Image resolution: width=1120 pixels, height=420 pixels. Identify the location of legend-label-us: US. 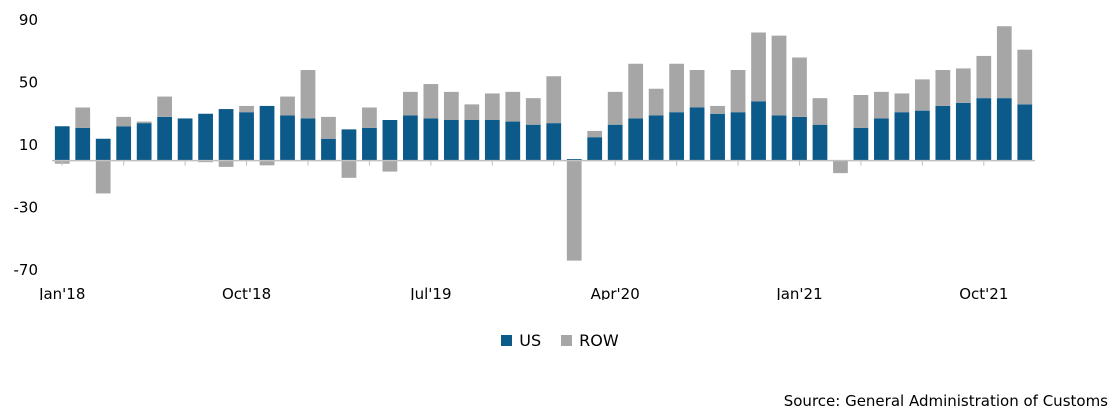
(530, 340).